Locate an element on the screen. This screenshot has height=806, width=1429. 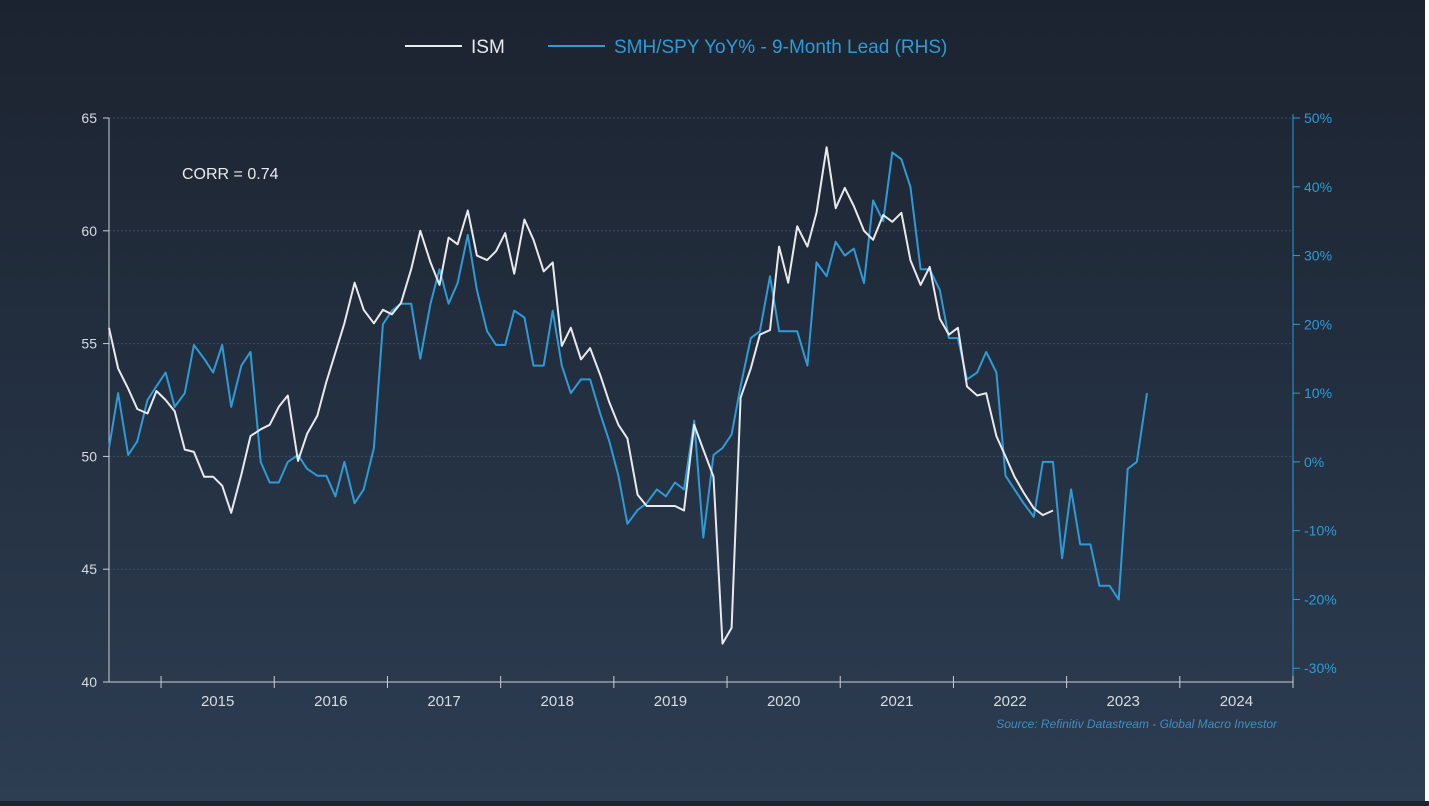
right-axis-tick-label: 10% is located at coordinates (1318, 393).